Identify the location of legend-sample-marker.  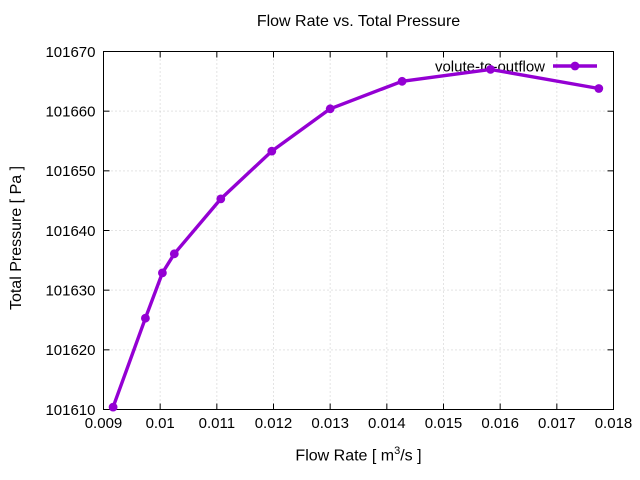
(575, 66).